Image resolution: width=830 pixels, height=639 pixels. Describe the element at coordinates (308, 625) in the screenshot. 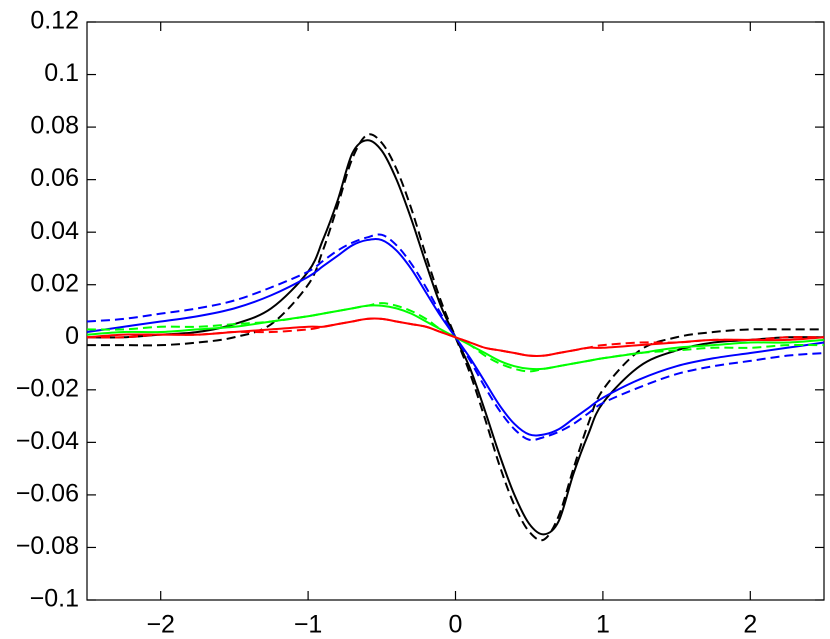

I see `x-tick-label: −1` at that location.